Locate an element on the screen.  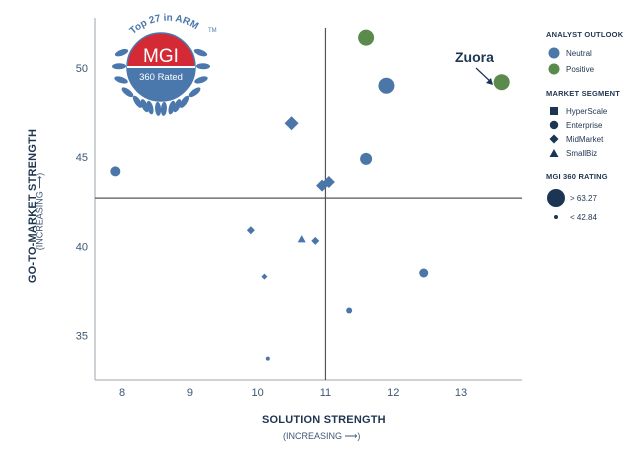
badge-name: MGI is located at coordinates (161, 56).